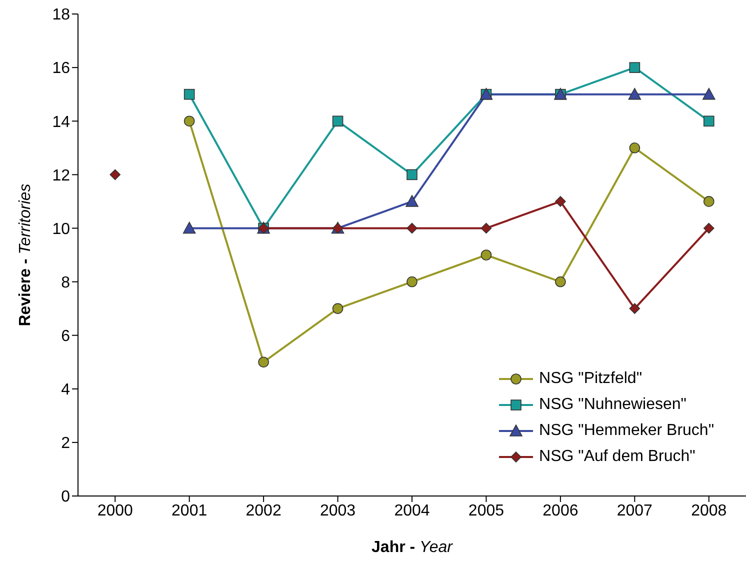 Image resolution: width=754 pixels, height=566 pixels. What do you see at coordinates (65, 443) in the screenshot?
I see `y-tick-label: 2` at bounding box center [65, 443].